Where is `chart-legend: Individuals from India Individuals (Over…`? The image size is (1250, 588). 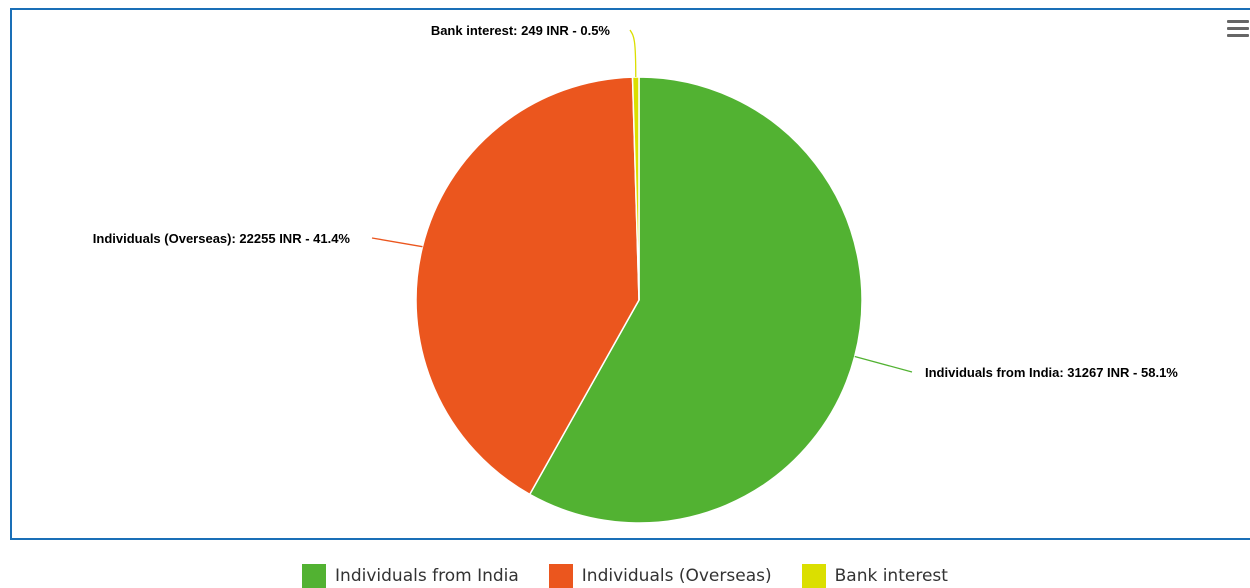
chart-legend: Individuals from India Individuals (Over… is located at coordinates (625, 576).